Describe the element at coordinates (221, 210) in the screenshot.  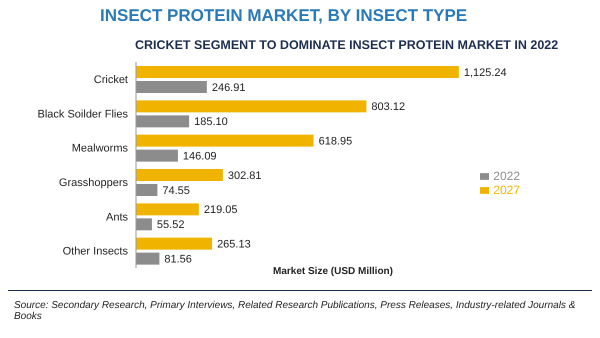
I see `data-label: 219.05` at that location.